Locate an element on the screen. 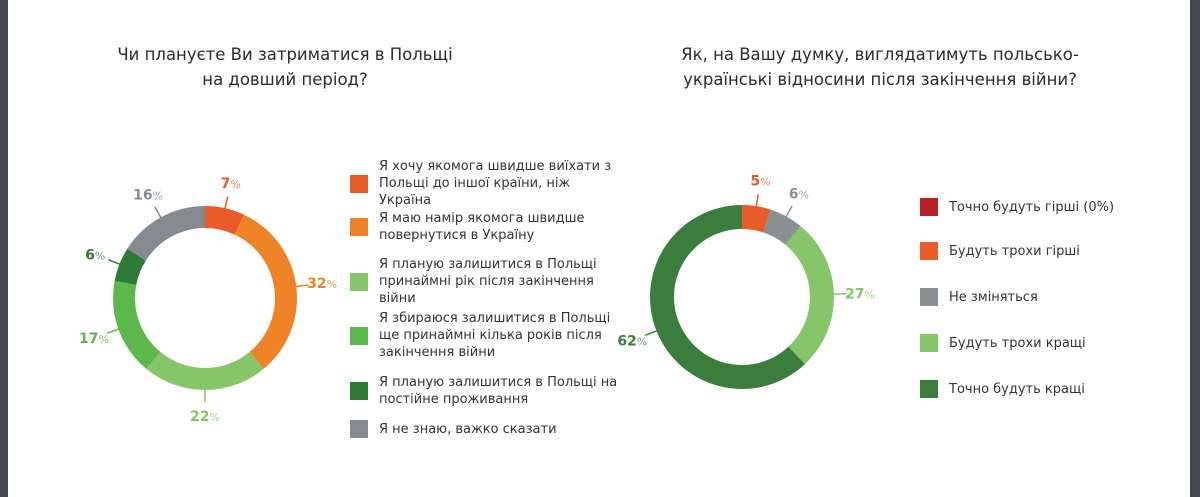 This screenshot has height=497, width=1200. legend-item: Точно будуть гірші (0%) is located at coordinates (1019, 207).